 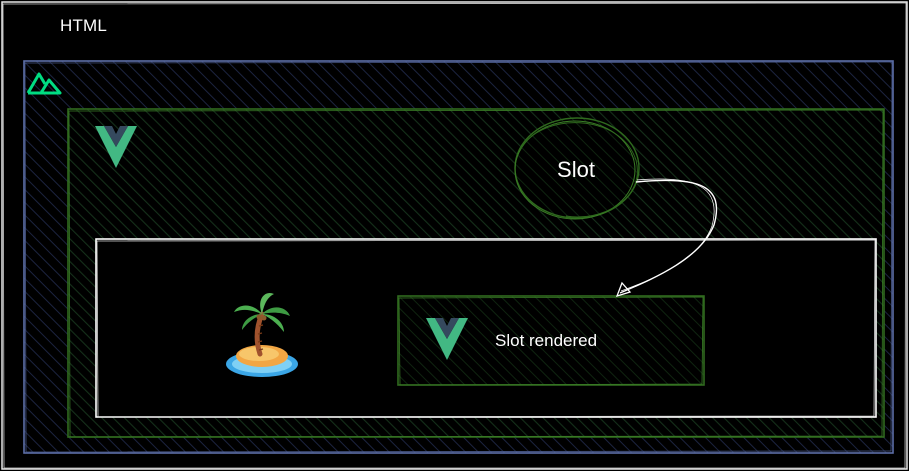 I want to click on slot-label: Slot, so click(x=576, y=169).